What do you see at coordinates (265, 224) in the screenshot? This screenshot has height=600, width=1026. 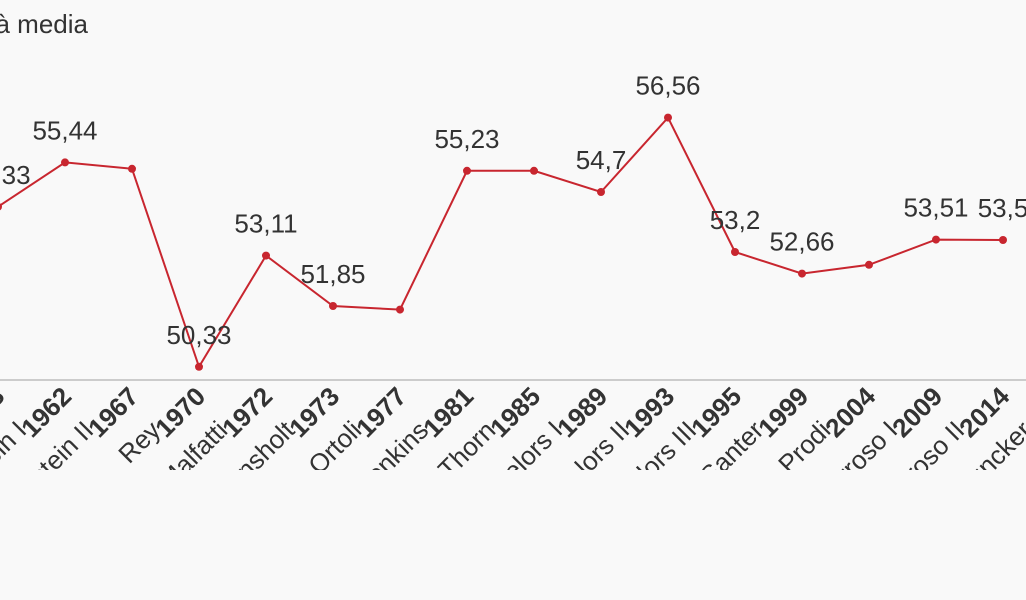 I see `data-label: 53,11` at bounding box center [265, 224].